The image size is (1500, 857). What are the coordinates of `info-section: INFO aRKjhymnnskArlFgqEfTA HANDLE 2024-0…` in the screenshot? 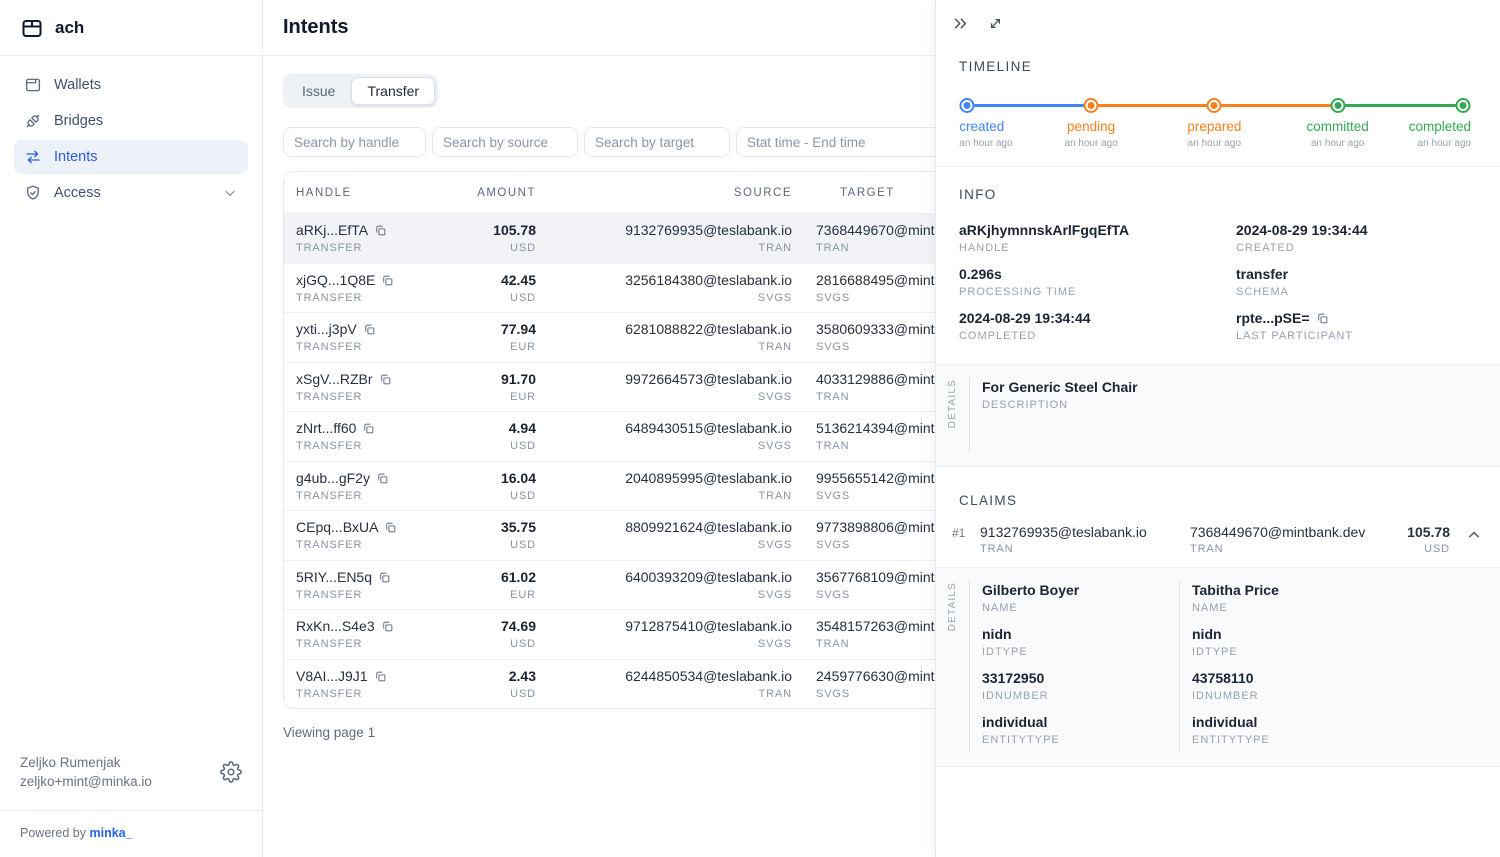 It's located at (1218, 265).